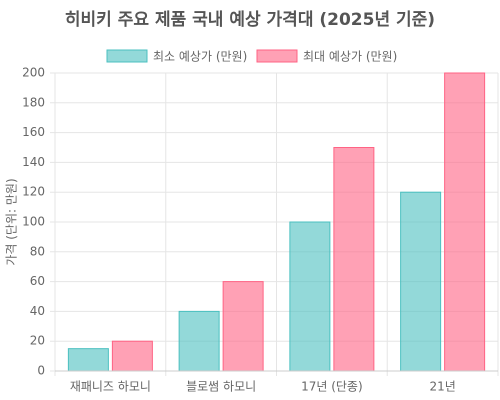 This screenshot has width=500, height=400. What do you see at coordinates (33, 162) in the screenshot?
I see `y-tick-label: 140` at bounding box center [33, 162].